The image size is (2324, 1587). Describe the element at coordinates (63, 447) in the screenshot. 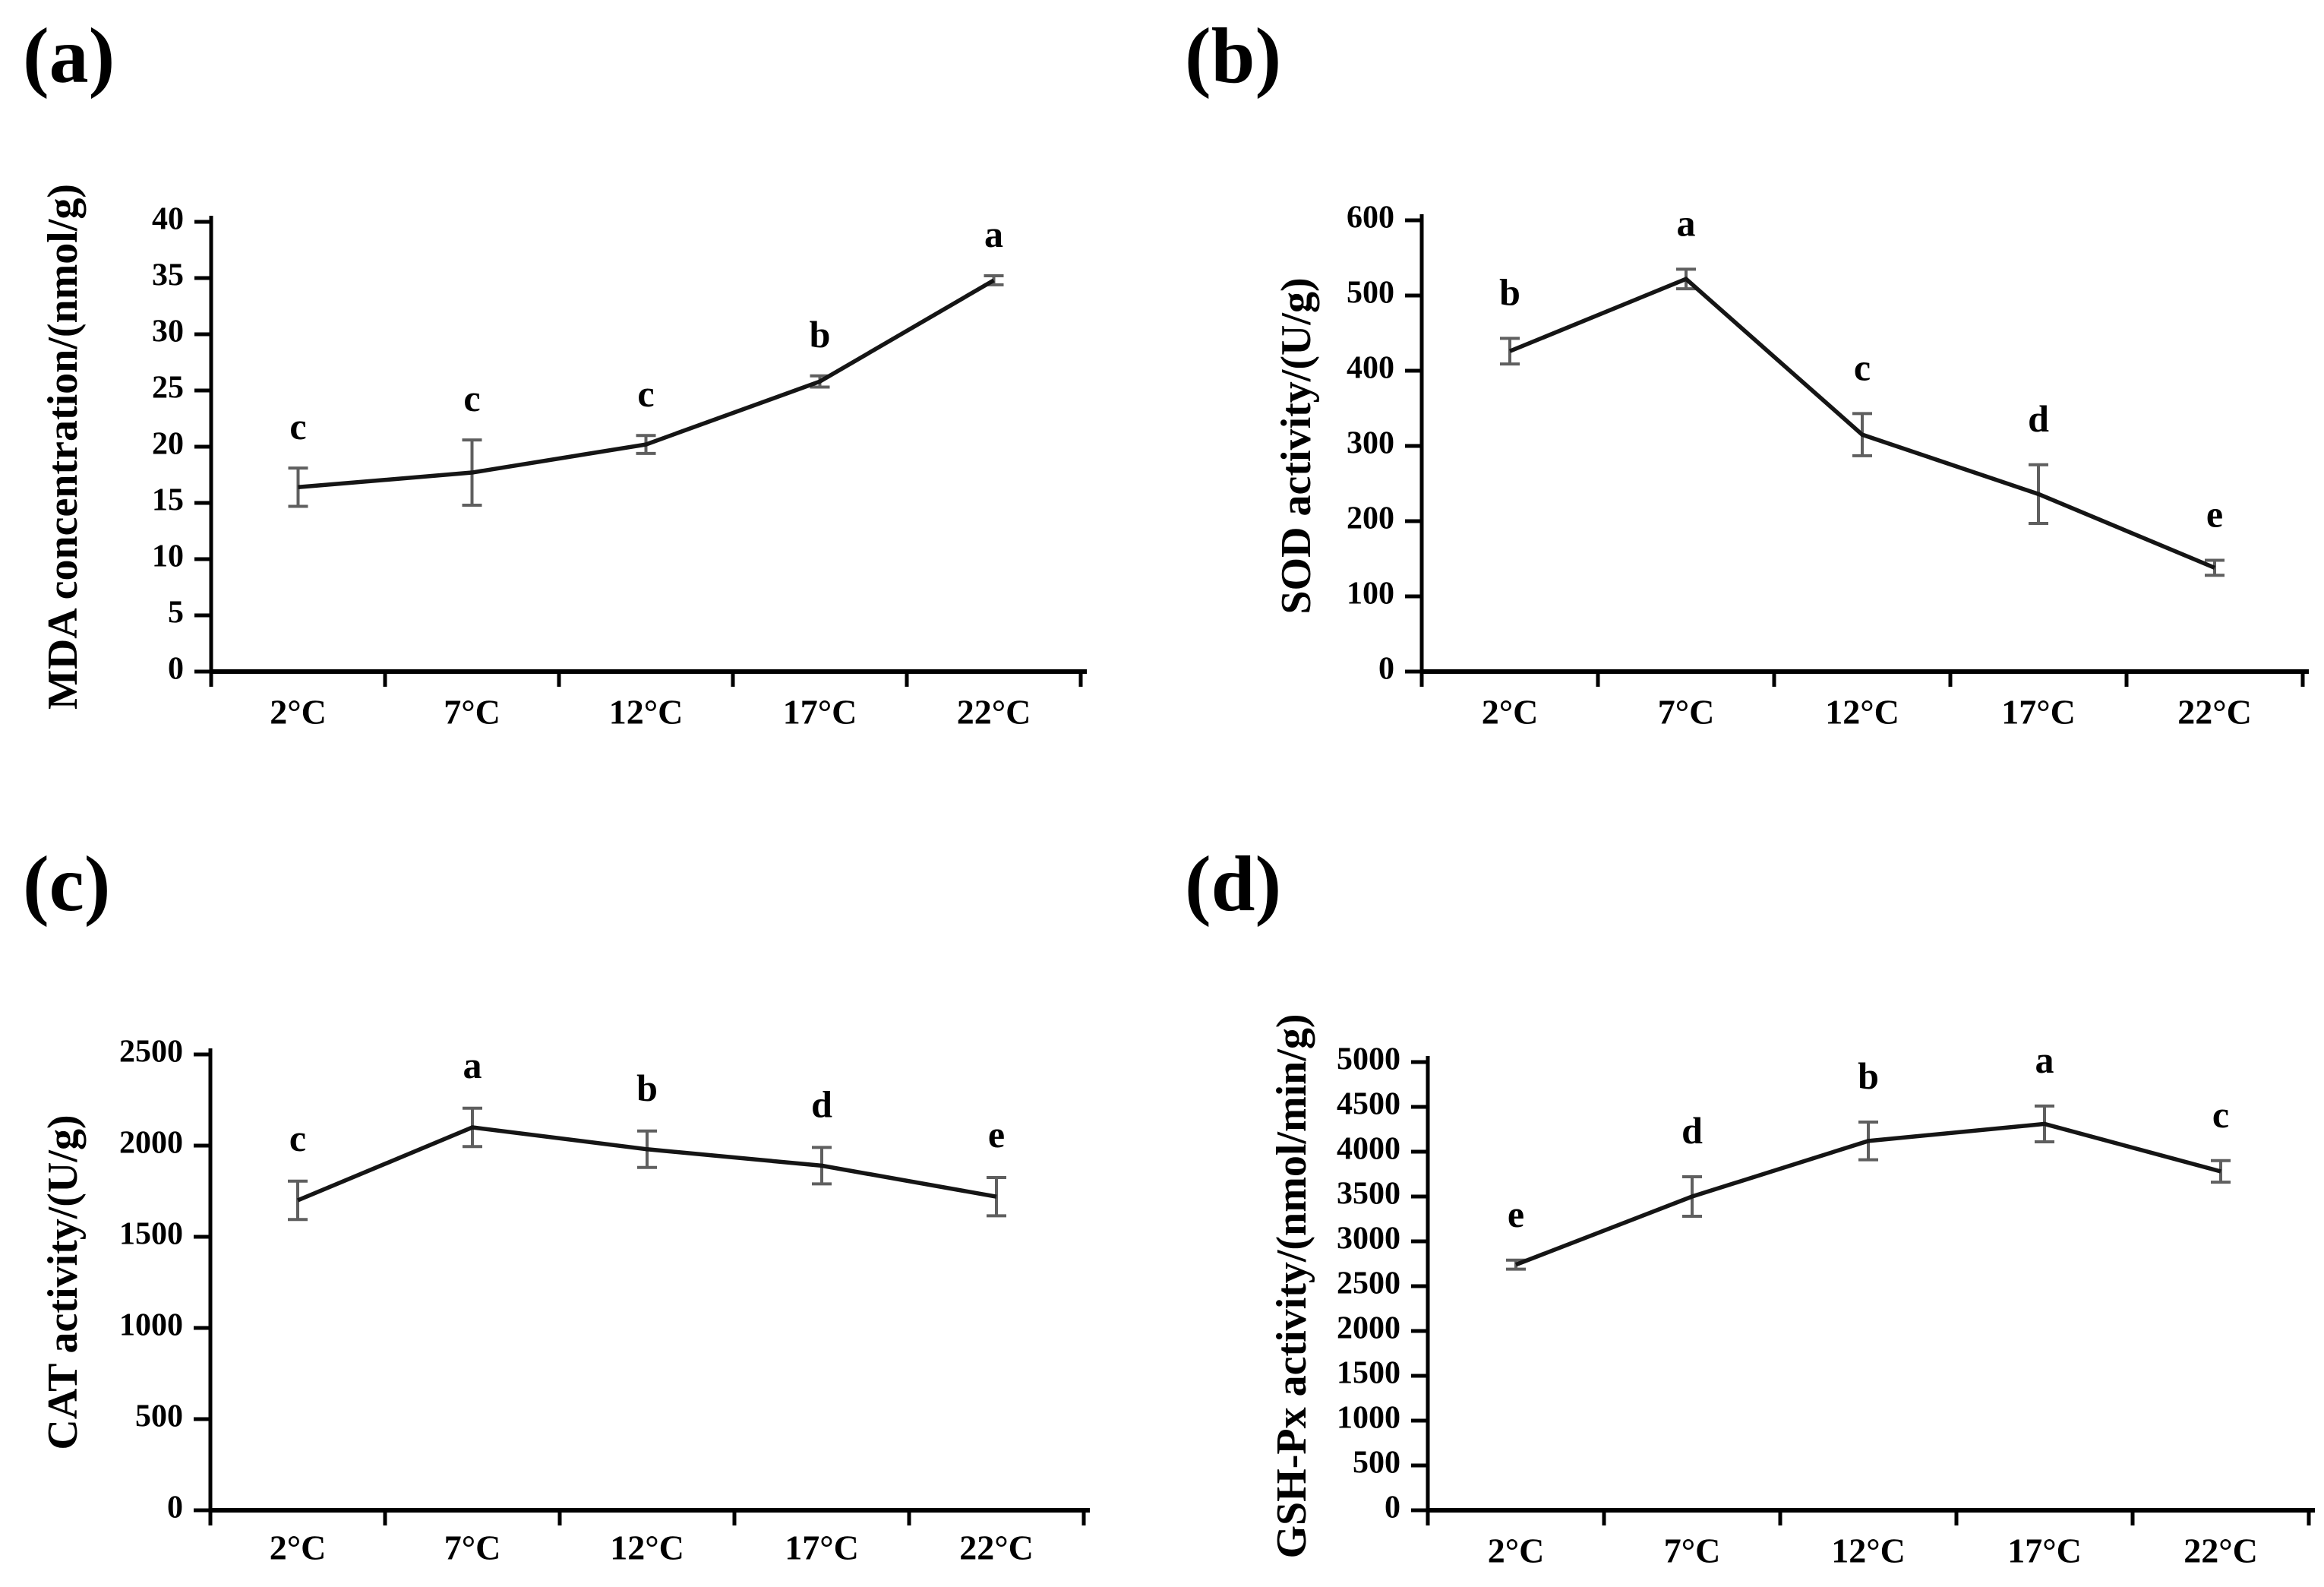

I see `y-axis-title: MDA concentration/(nmol/g)` at that location.